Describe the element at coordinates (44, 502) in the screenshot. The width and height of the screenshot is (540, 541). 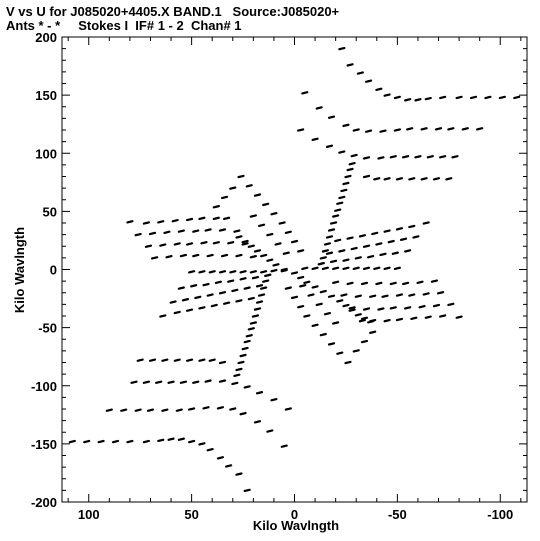
I see `y-tick-label: -200` at that location.